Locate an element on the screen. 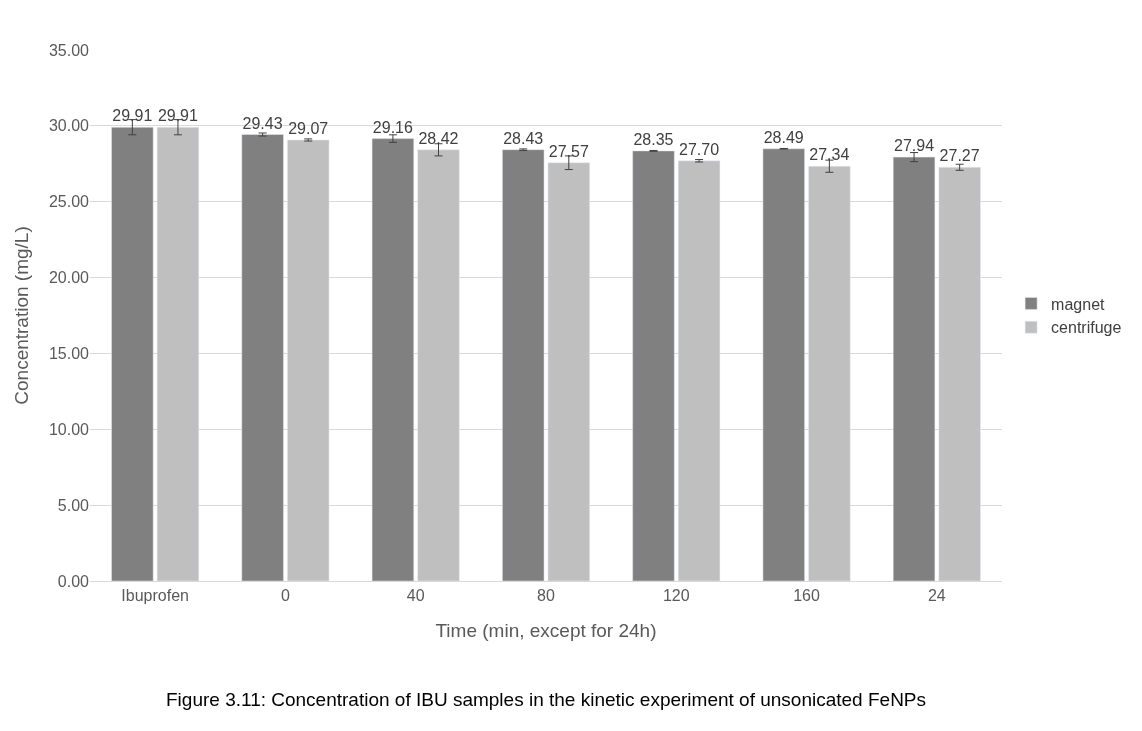 Image resolution: width=1142 pixels, height=731 pixels. text: 29.16 is located at coordinates (392, 127).